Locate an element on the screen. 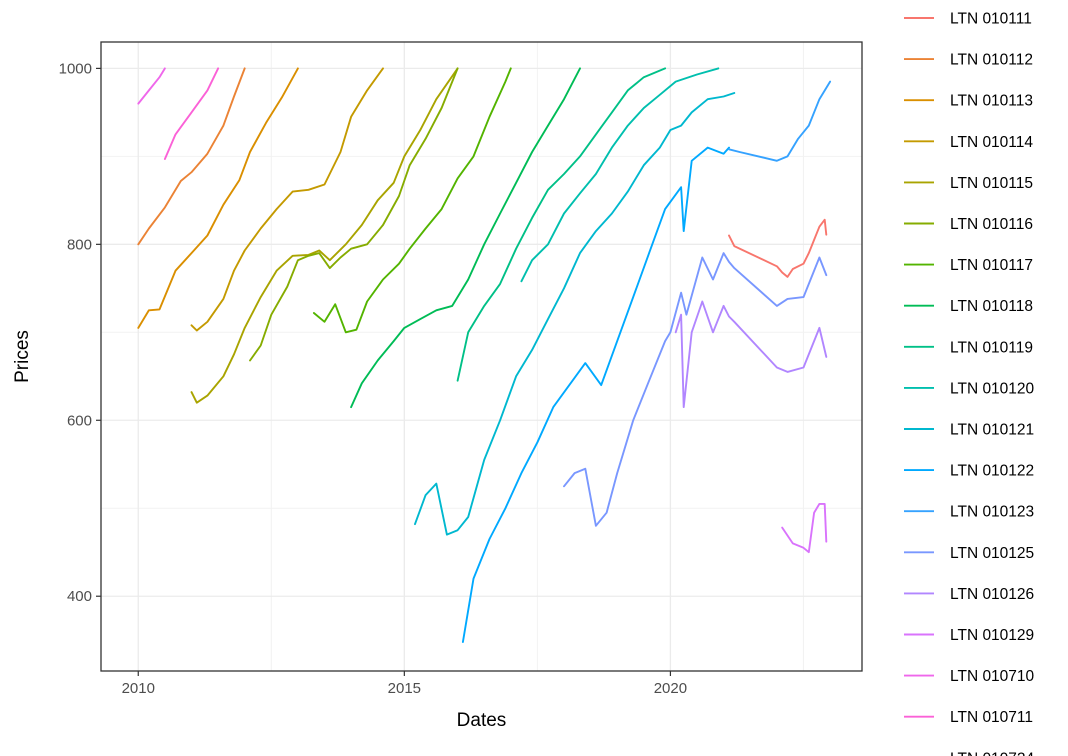  legend-label: LTN 010710 is located at coordinates (992, 676).